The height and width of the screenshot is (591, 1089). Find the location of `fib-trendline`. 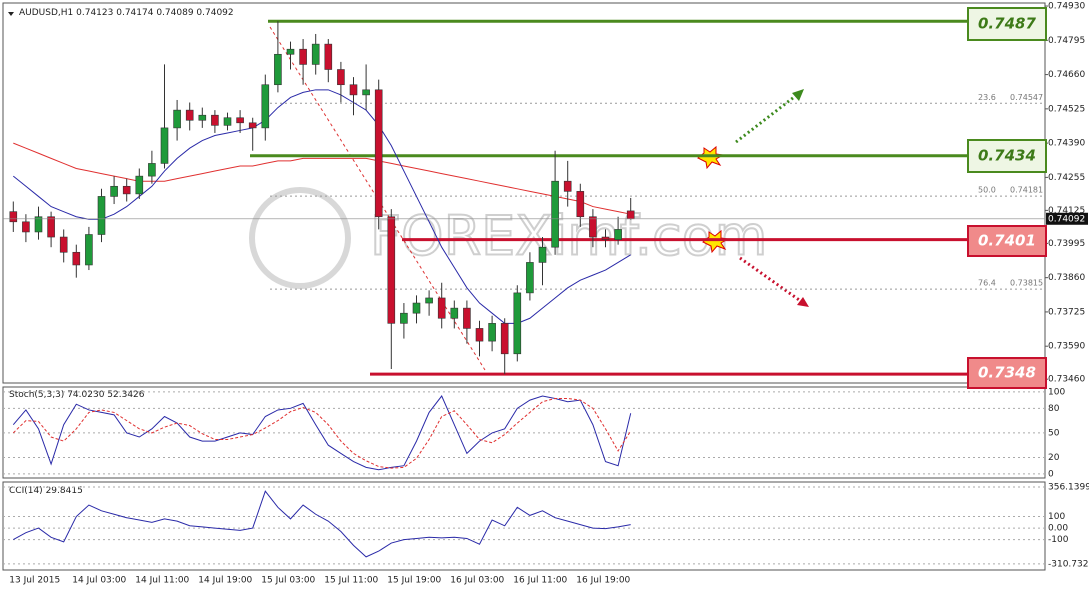

fib-trendline is located at coordinates (377, 198).